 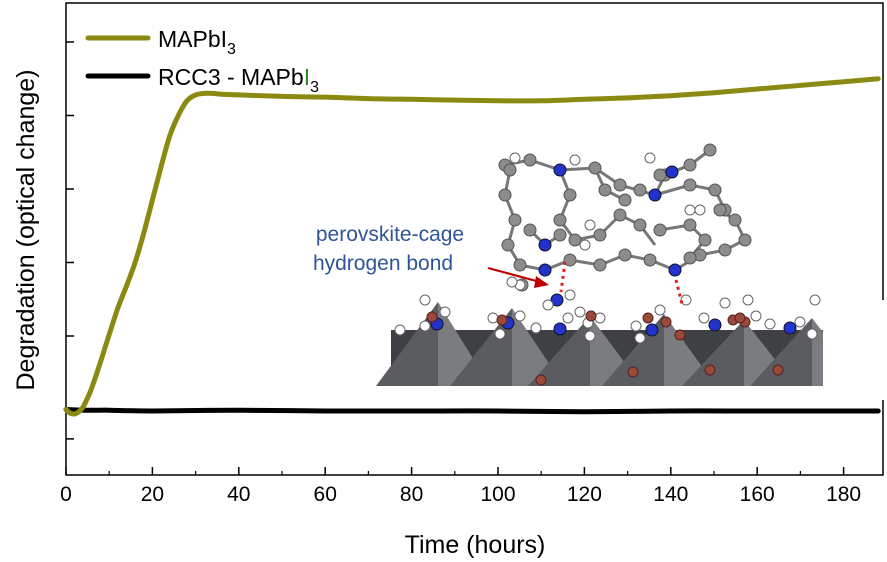 What do you see at coordinates (325, 494) in the screenshot?
I see `x-tick-label-60: 60` at bounding box center [325, 494].